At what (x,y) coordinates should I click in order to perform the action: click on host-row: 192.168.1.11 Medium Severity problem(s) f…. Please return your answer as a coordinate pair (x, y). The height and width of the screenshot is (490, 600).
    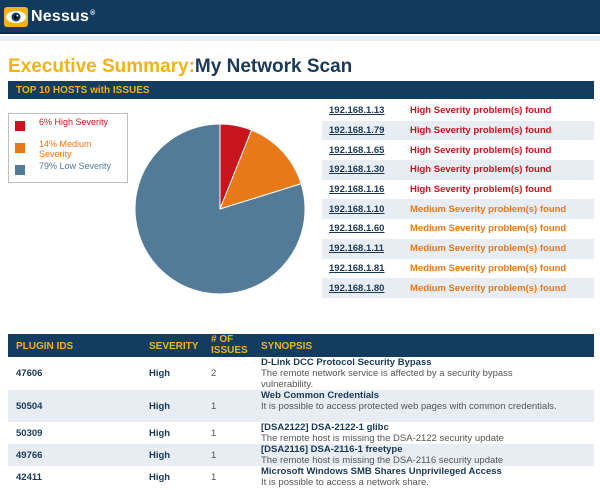
    Looking at the image, I should click on (458, 248).